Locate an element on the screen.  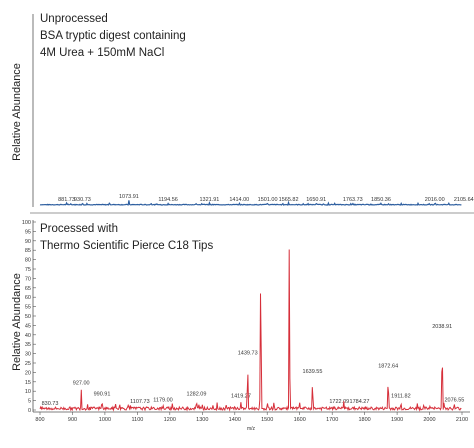
top-peak-label: 1850.36 is located at coordinates (381, 200).